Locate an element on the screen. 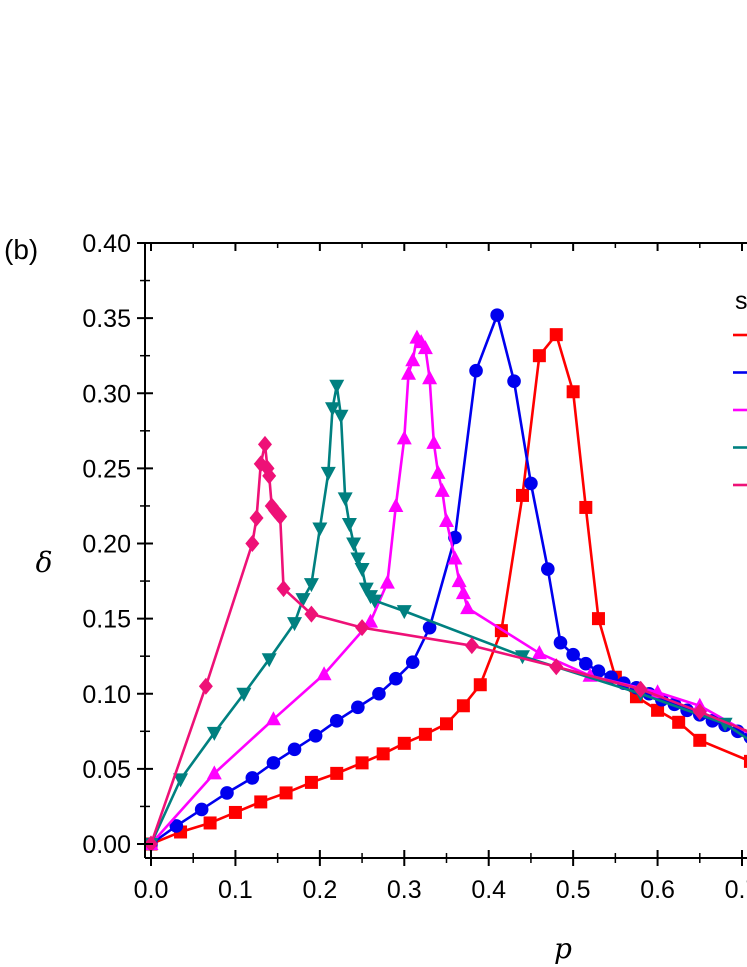  y-tick-label: 0.15 is located at coordinates (106, 620).